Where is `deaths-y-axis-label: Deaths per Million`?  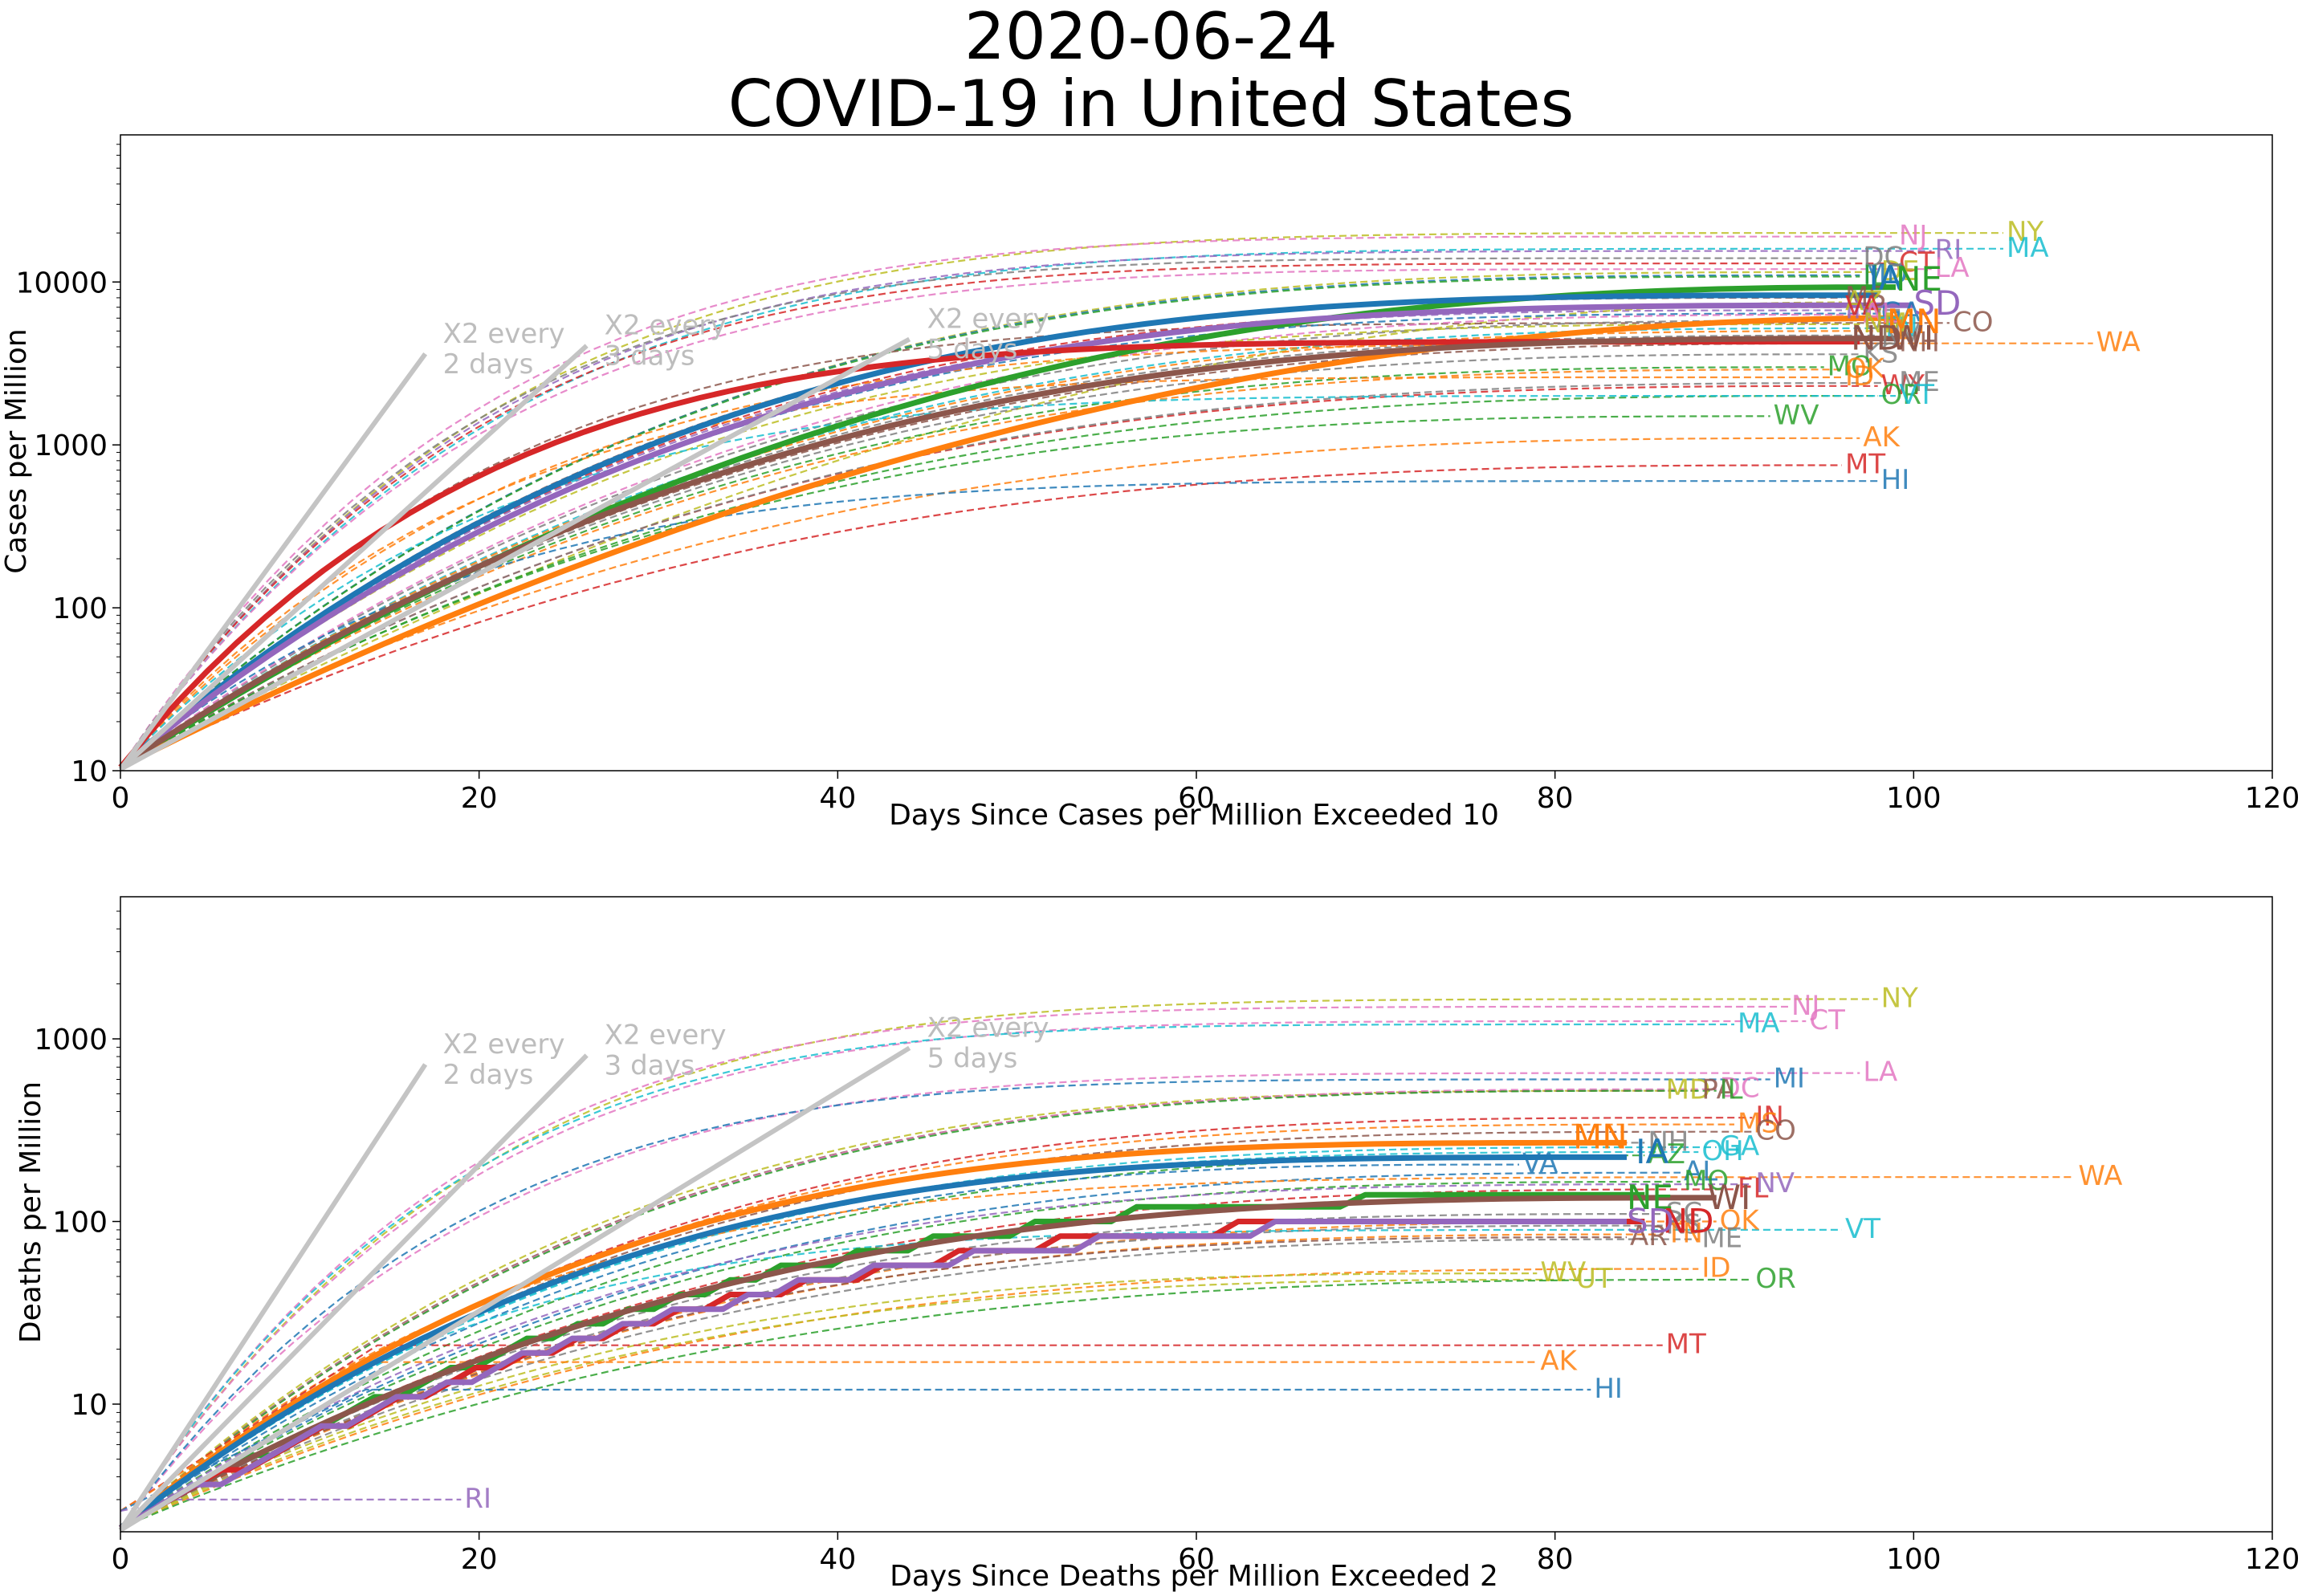
deaths-y-axis-label: Deaths per Million is located at coordinates (30, 1212).